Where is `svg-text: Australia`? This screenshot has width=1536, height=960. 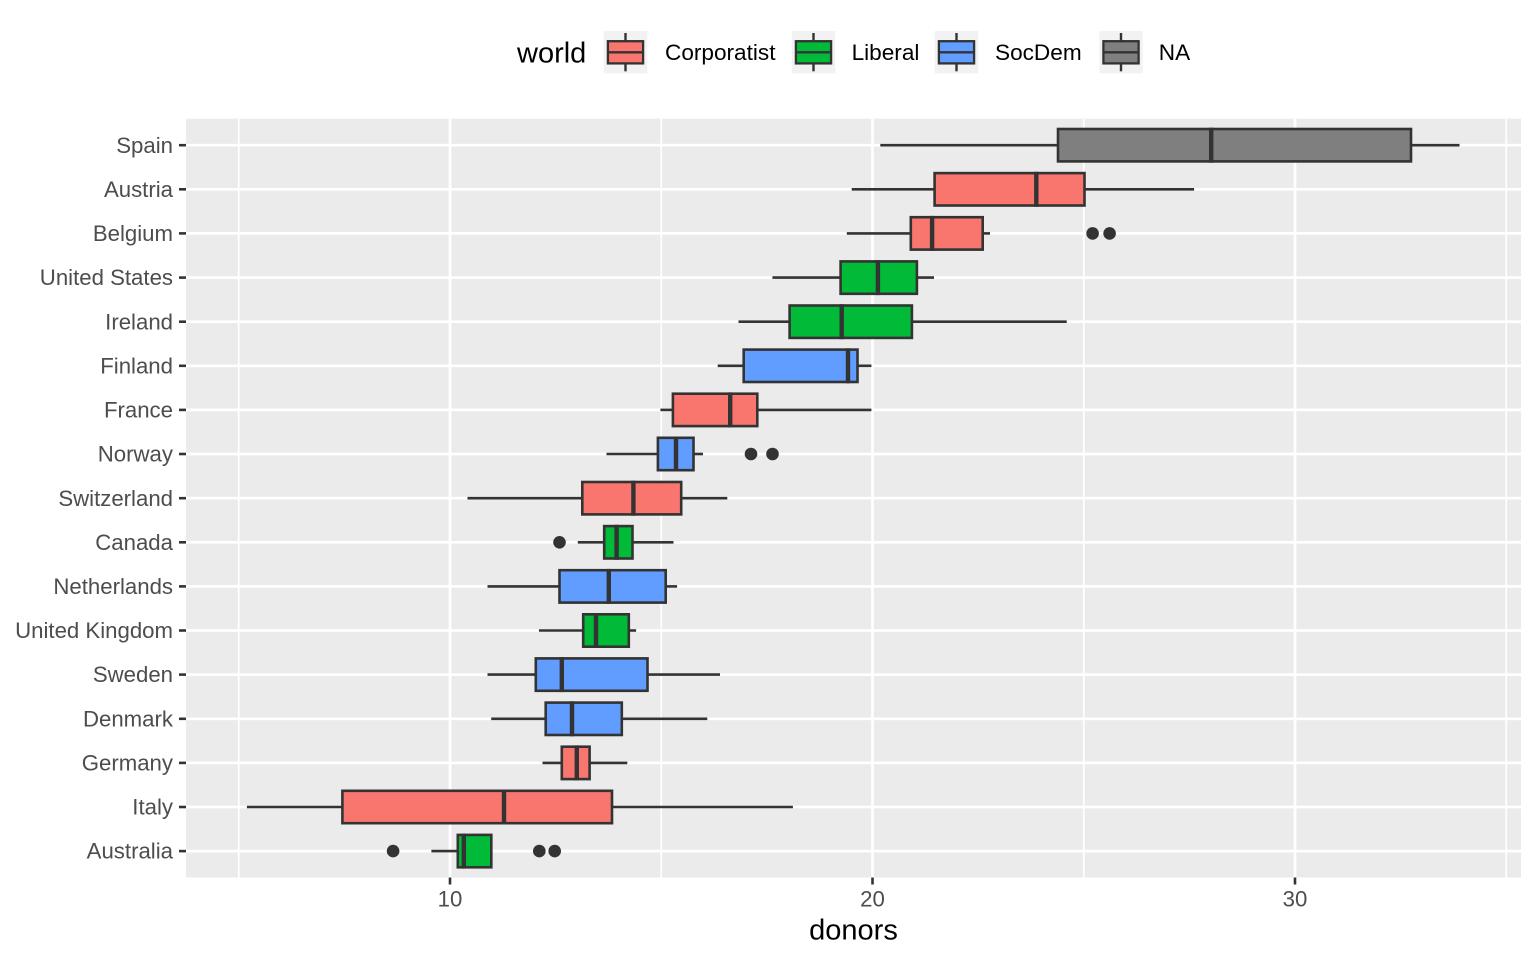 svg-text: Australia is located at coordinates (130, 851).